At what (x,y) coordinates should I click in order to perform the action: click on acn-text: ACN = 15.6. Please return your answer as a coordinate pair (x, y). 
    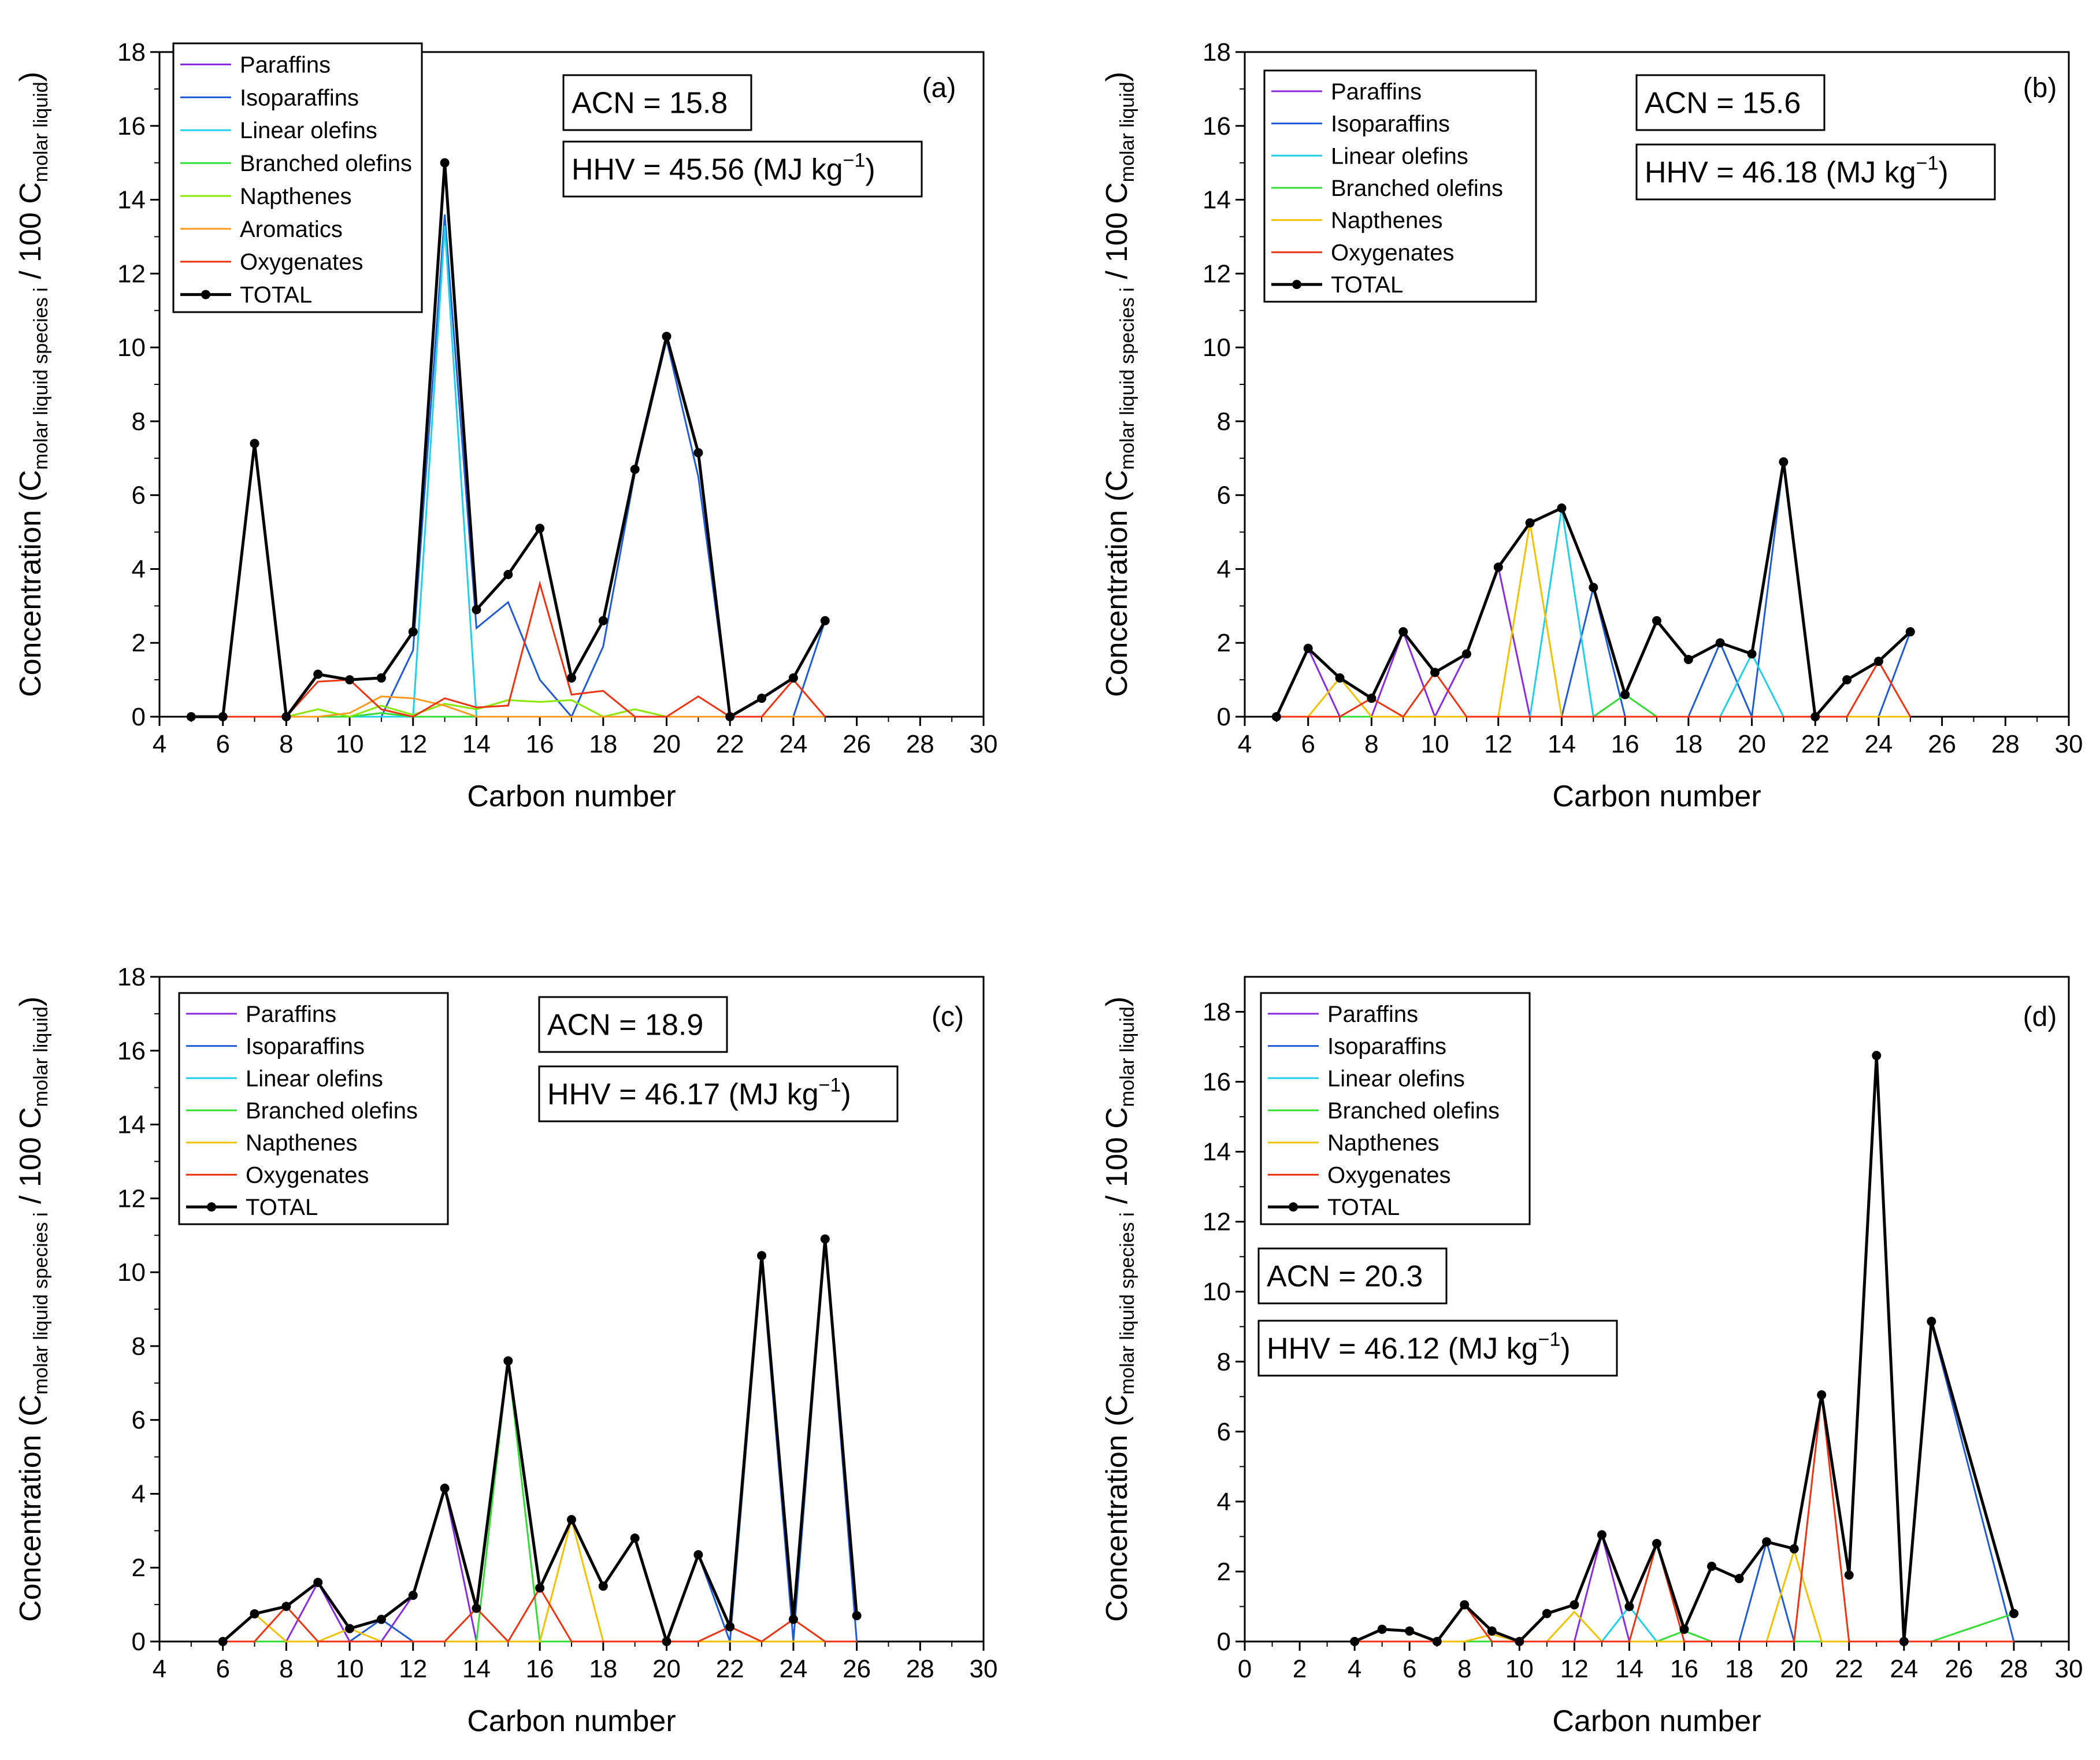
    Looking at the image, I should click on (1723, 103).